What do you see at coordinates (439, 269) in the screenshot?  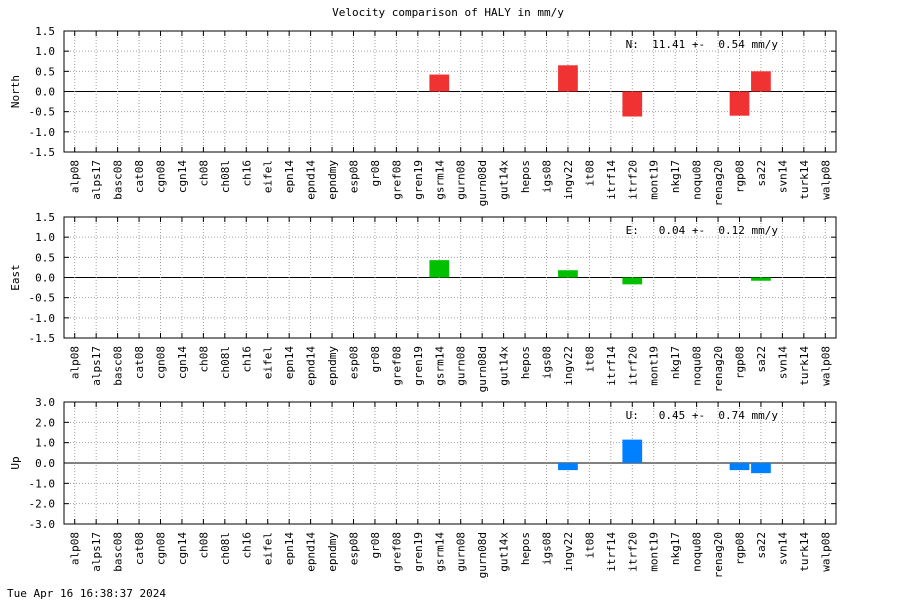 I see `bar-gsrm14` at bounding box center [439, 269].